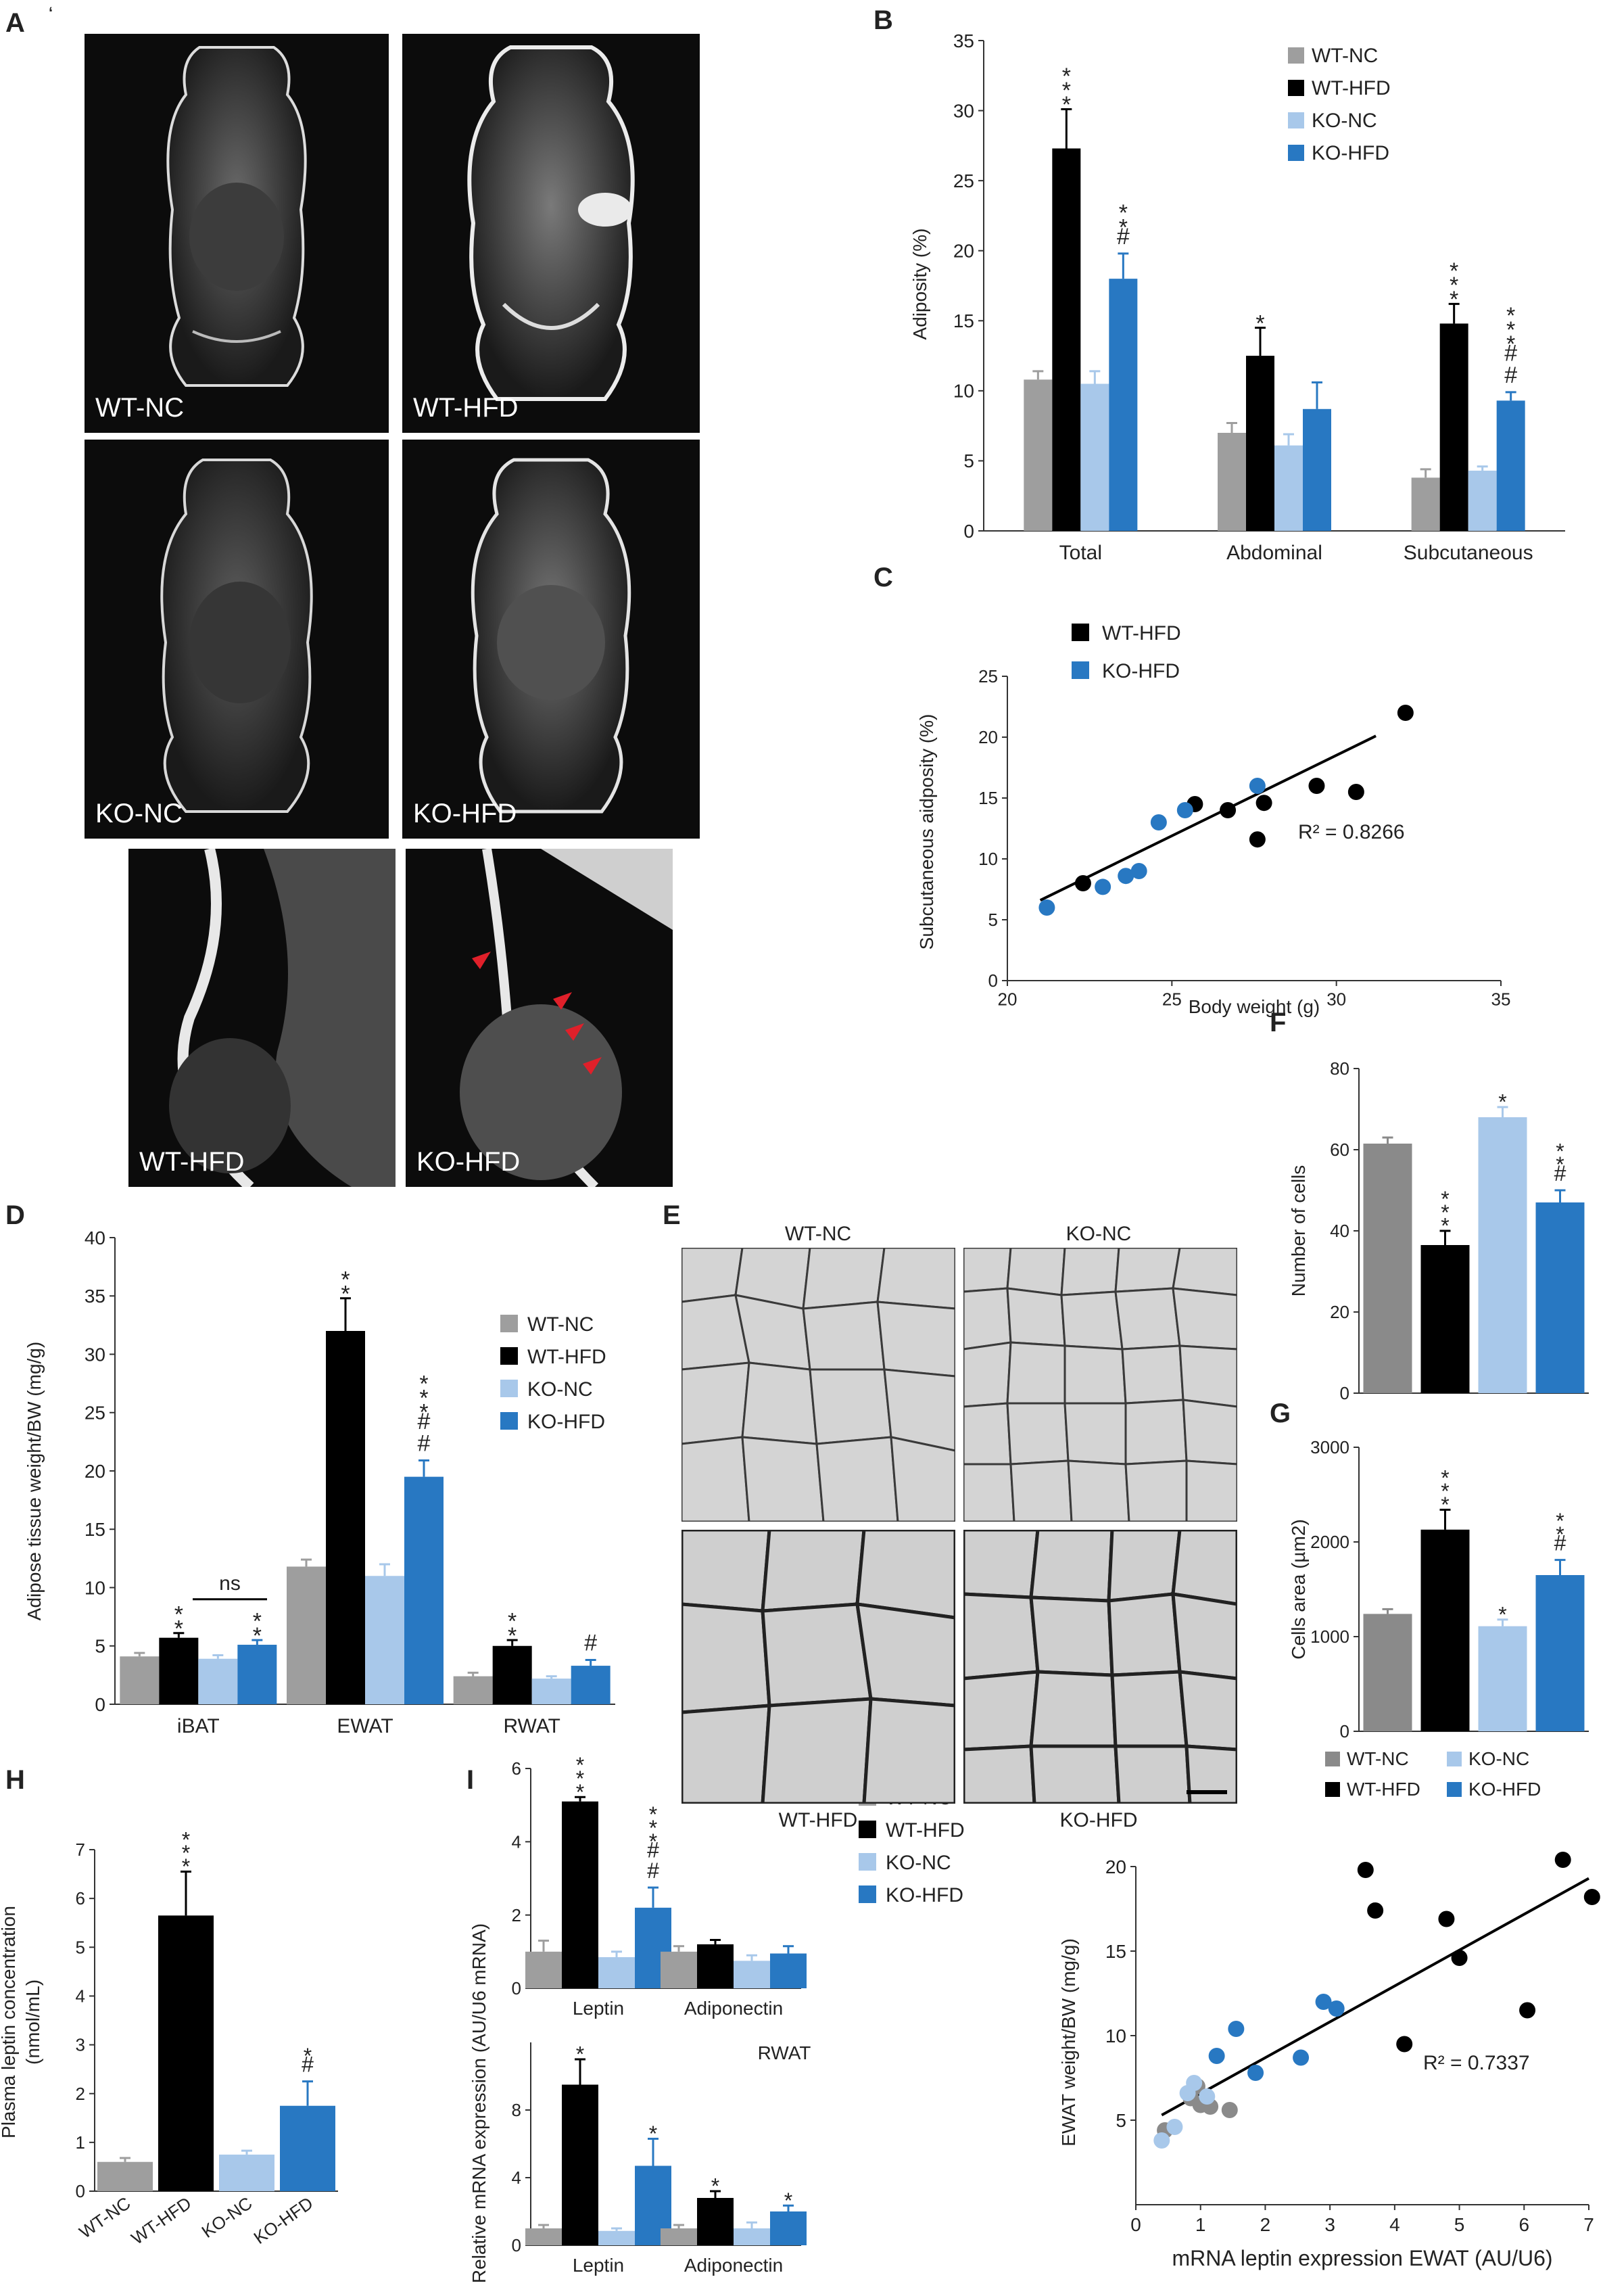 The height and width of the screenshot is (2296, 1603). I want to click on r-squared-annotation: R² = 0.8266, so click(1351, 832).